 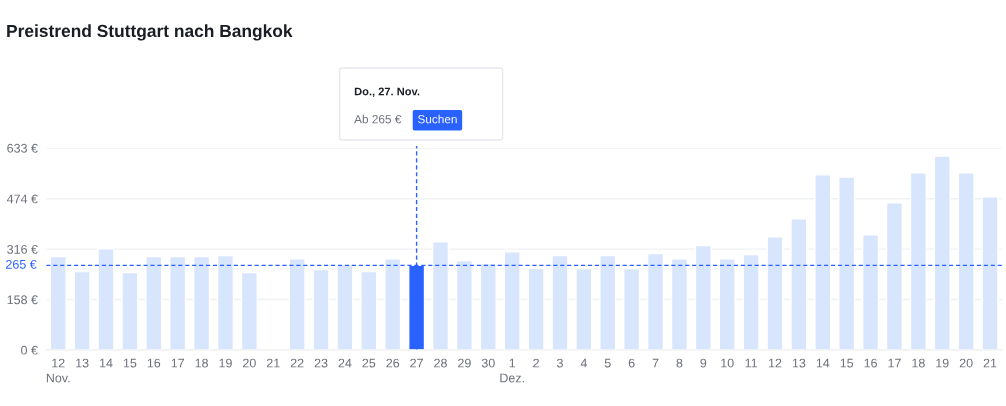 I want to click on y-tick-label: 474 €, so click(x=22, y=199).